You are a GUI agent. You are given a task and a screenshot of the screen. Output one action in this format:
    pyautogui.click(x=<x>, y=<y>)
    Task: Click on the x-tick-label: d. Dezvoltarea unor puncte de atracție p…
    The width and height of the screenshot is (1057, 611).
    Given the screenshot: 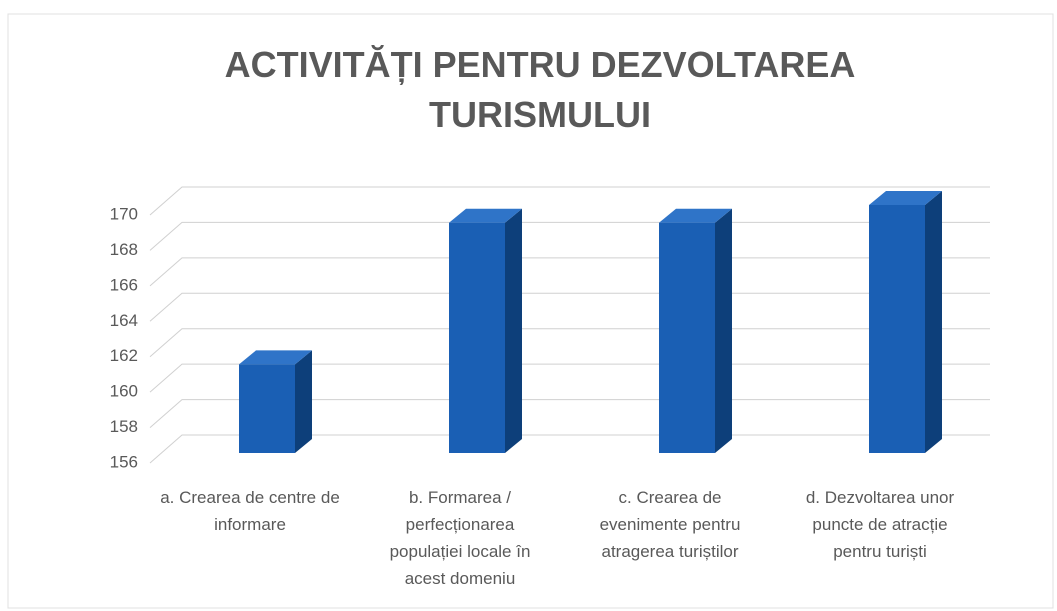 What is the action you would take?
    pyautogui.click(x=880, y=524)
    